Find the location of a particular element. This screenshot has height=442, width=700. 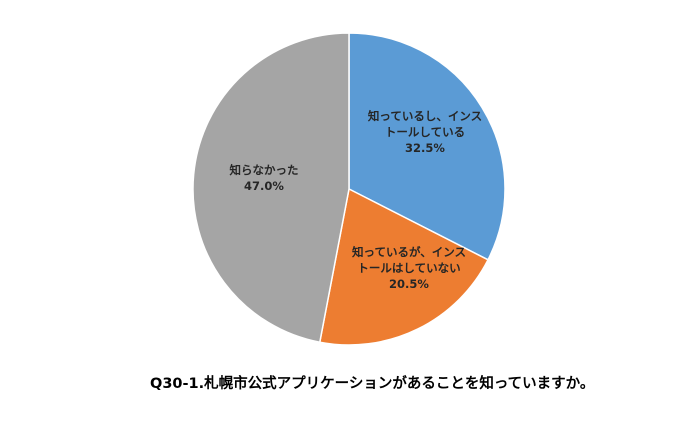

slice-category-label: トールしている is located at coordinates (425, 132).